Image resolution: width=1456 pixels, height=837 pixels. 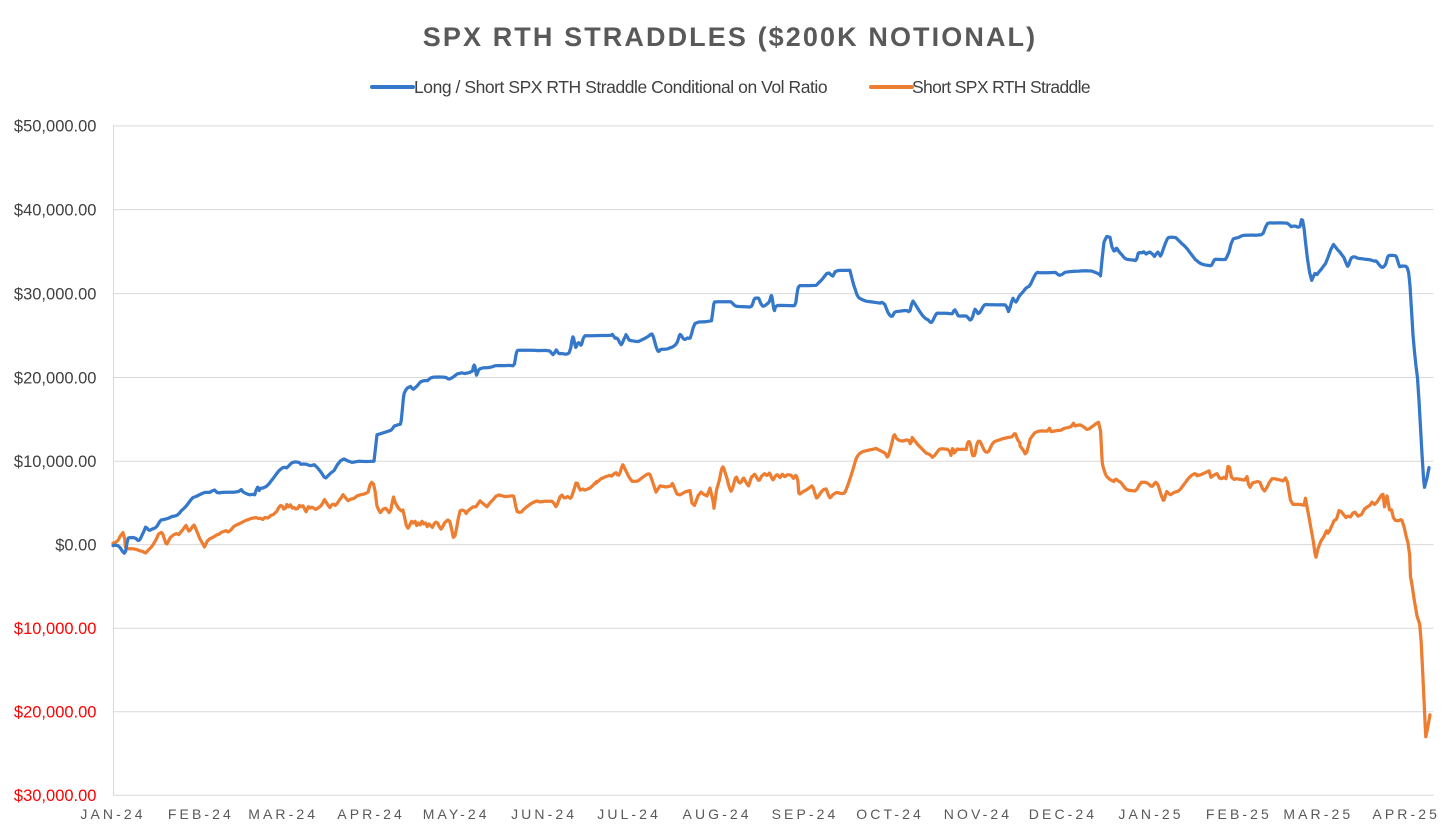 I want to click on svg-text: DEC-24, so click(x=1063, y=814).